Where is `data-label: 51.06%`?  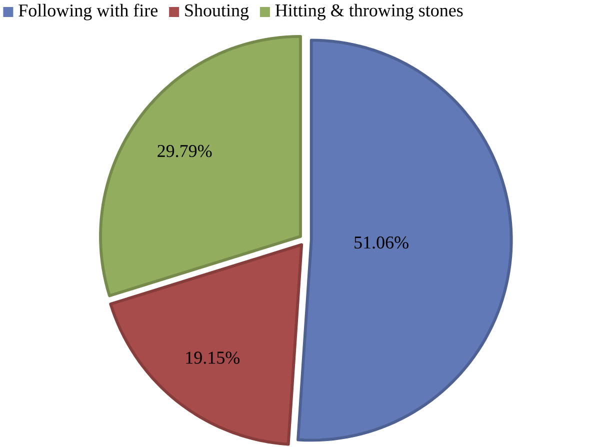 data-label: 51.06% is located at coordinates (381, 242).